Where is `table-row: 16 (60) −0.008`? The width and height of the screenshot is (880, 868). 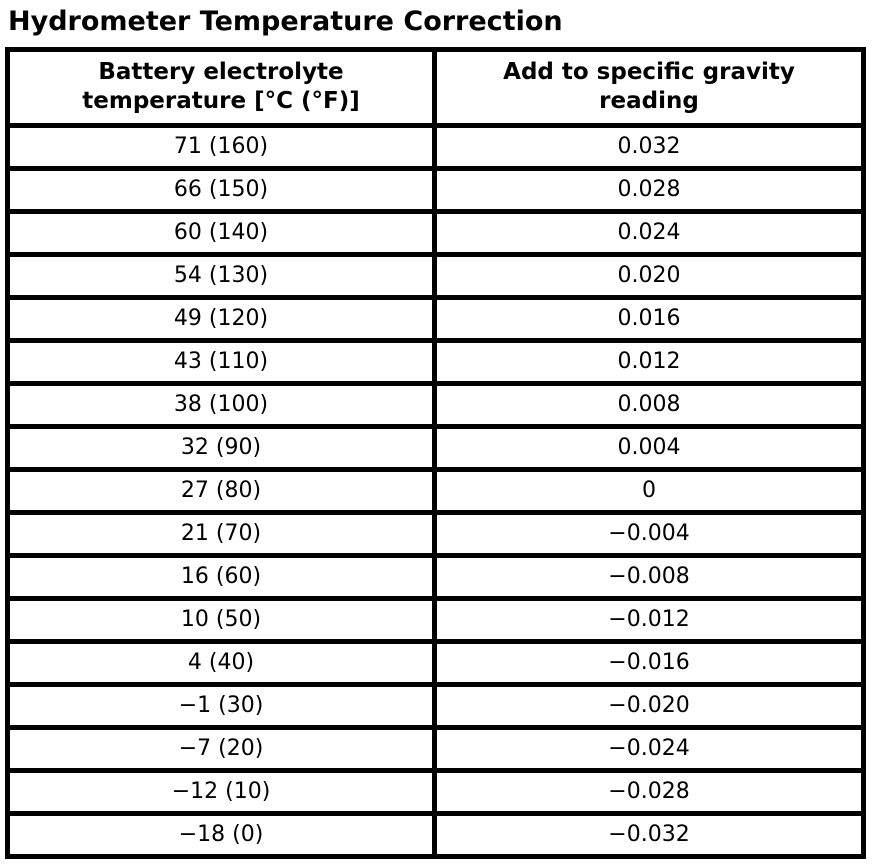 table-row: 16 (60) −0.008 is located at coordinates (435, 577).